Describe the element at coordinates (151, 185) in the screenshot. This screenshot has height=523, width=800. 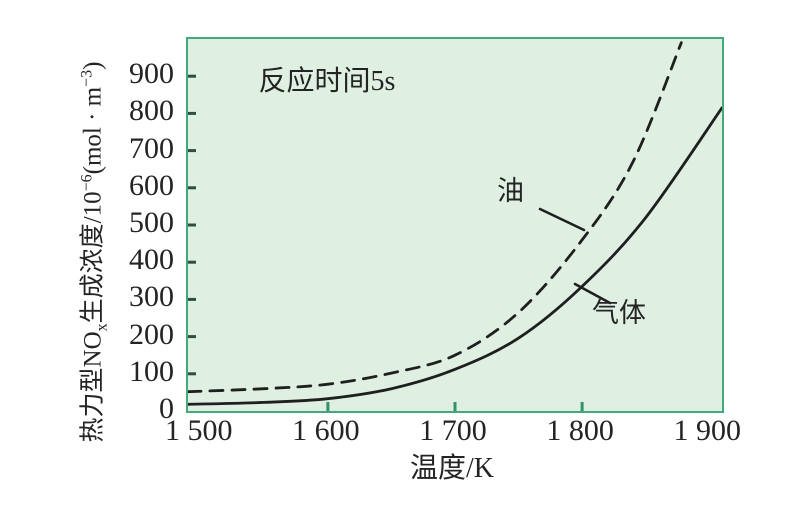
I see `y-tick-label: 600` at that location.